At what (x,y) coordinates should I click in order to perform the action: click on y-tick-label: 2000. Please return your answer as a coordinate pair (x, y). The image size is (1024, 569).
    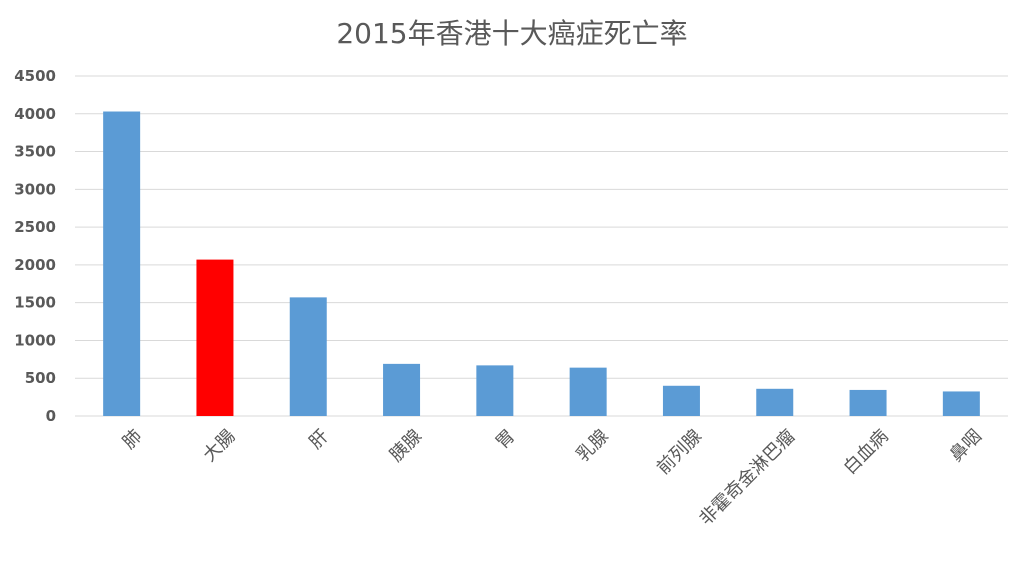
    Looking at the image, I should click on (35, 265).